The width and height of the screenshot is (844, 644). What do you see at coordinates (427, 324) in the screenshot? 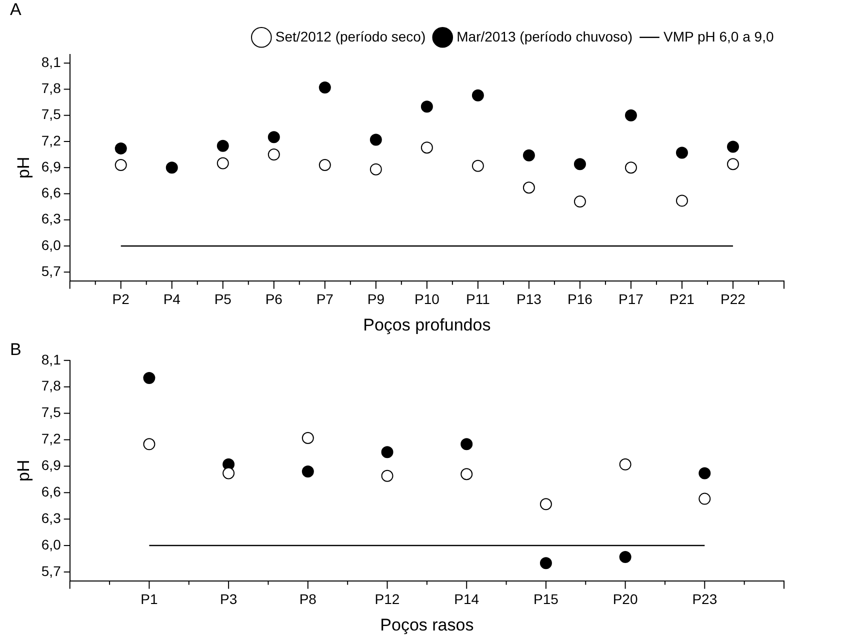
I see `x-axis-title: Poços profundos` at bounding box center [427, 324].